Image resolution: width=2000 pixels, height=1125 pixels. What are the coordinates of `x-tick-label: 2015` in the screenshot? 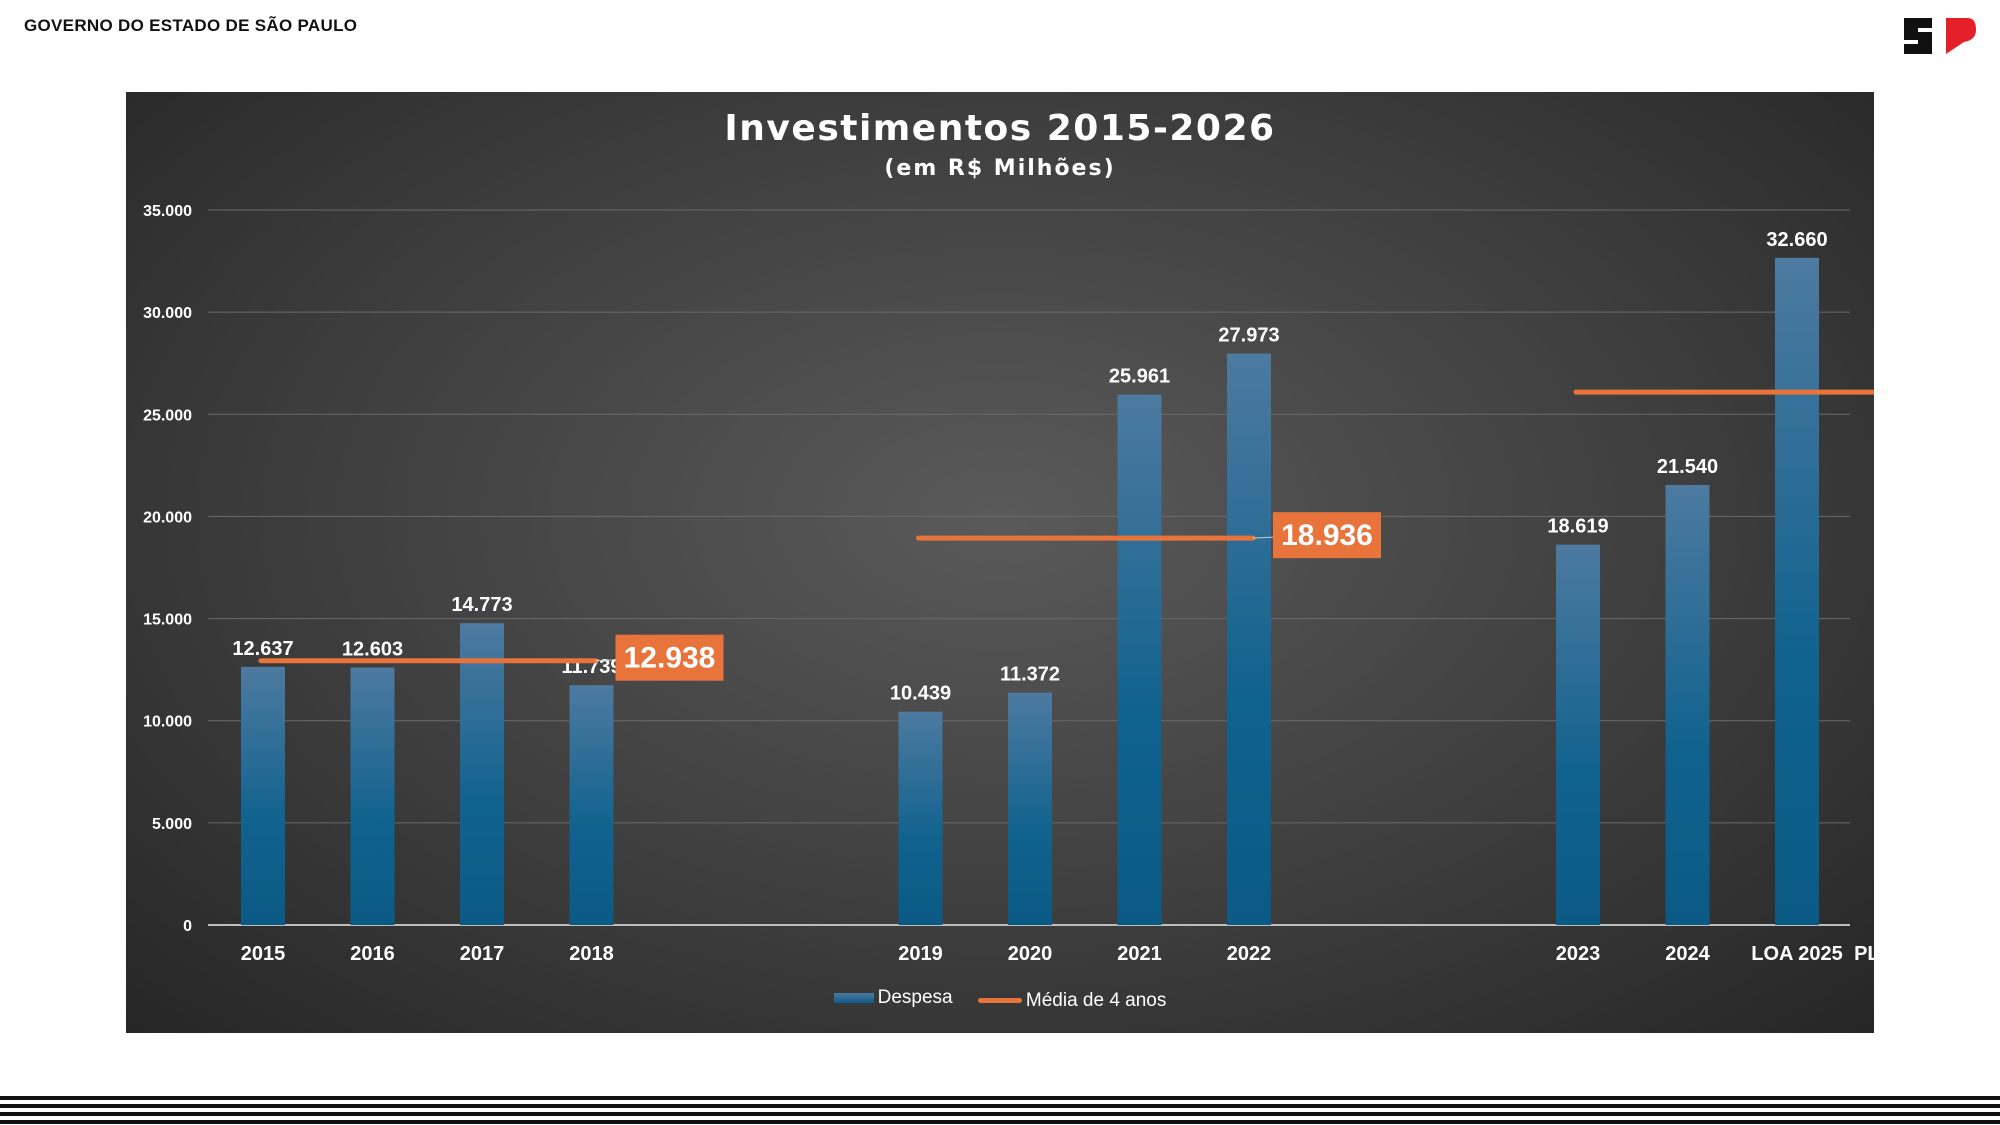 It's located at (263, 954).